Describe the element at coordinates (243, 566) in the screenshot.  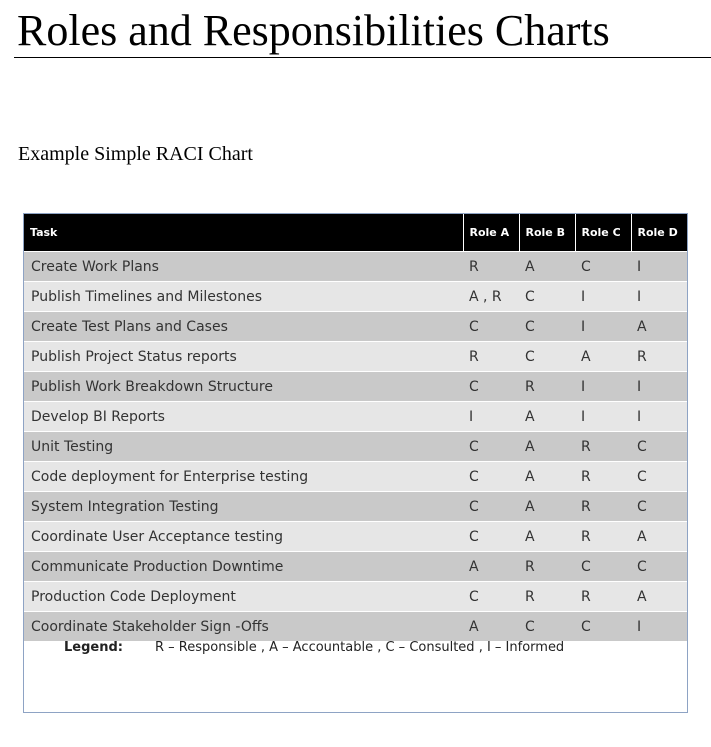
I see `task-cell: Communicate Production Downtime` at that location.